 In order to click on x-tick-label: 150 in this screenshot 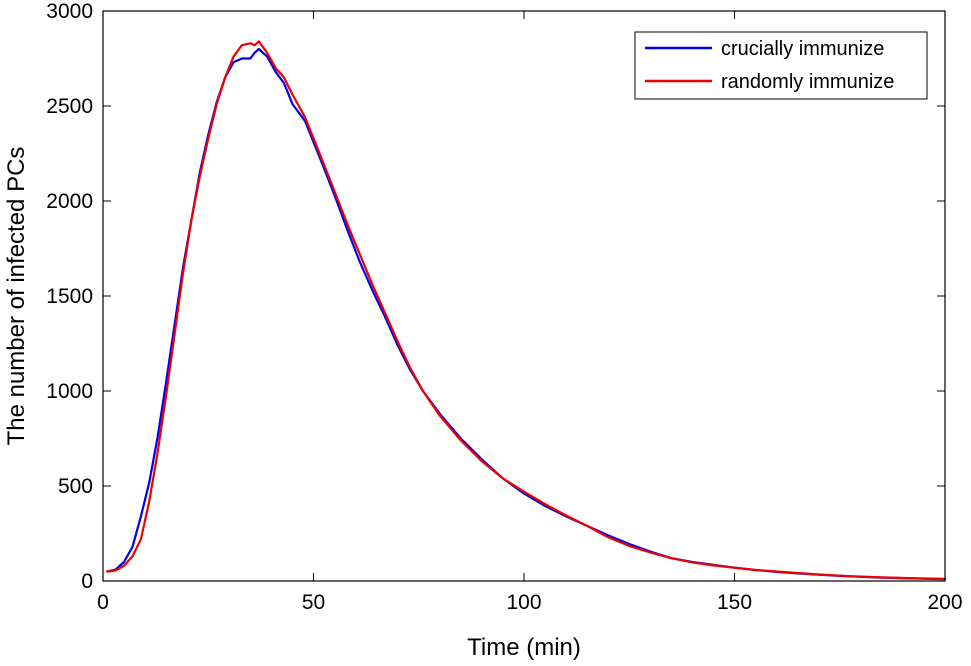, I will do `click(734, 602)`.